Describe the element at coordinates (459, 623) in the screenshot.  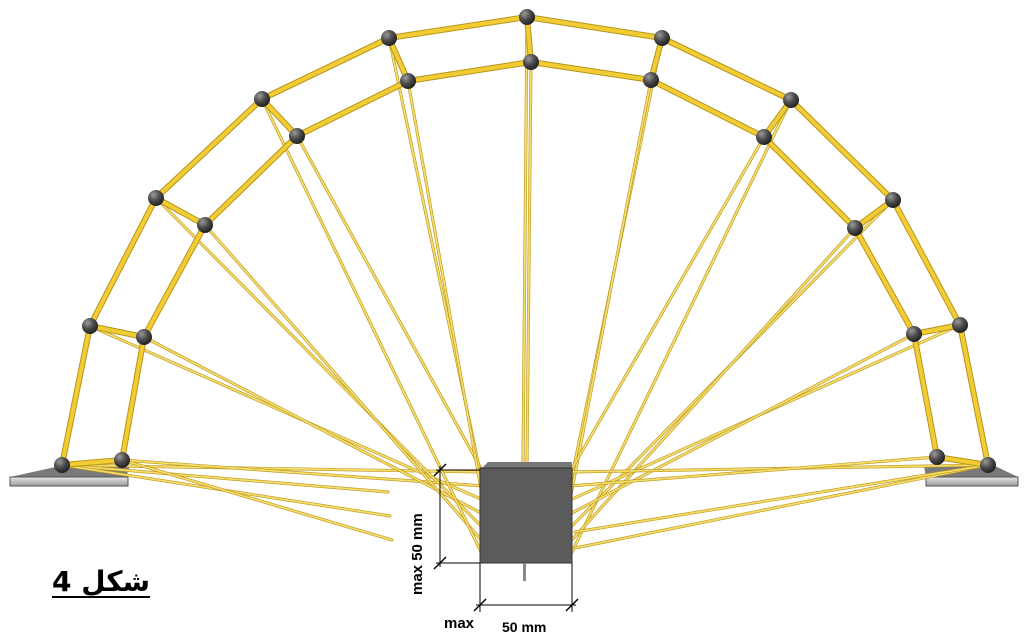
I see `dim-horizontal-max: max` at that location.